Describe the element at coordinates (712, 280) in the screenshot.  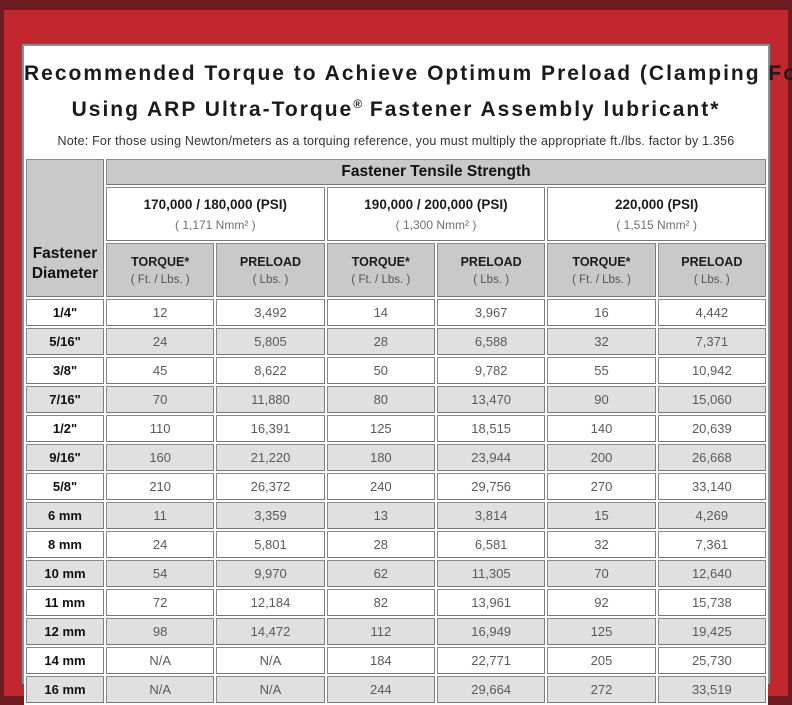
I see `preload-unit: ( Lbs. )` at that location.